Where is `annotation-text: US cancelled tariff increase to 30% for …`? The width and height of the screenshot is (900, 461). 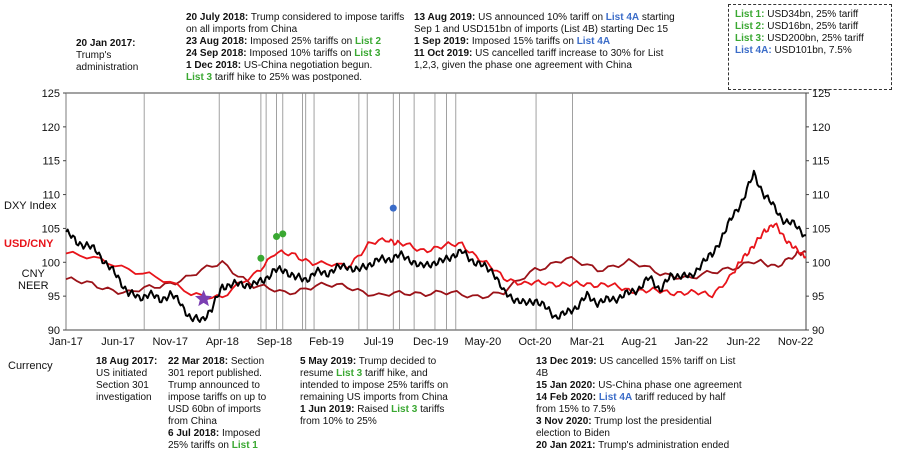 annotation-text: US cancelled tariff increase to 30% for … is located at coordinates (539, 59).